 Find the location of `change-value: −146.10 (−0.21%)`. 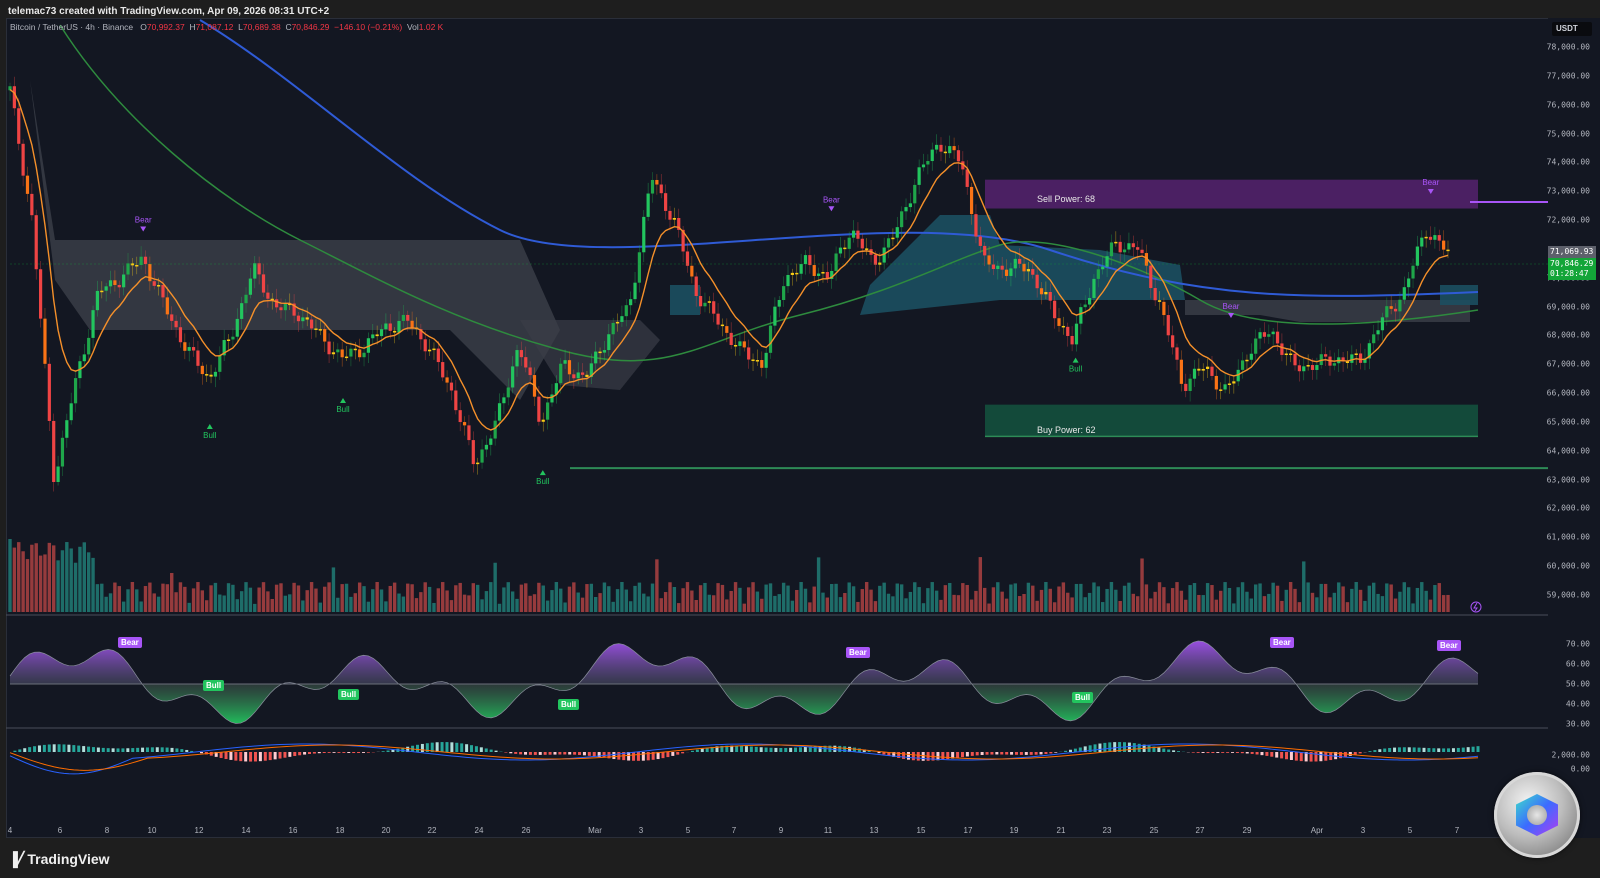

change-value: −146.10 (−0.21%) is located at coordinates (368, 27).